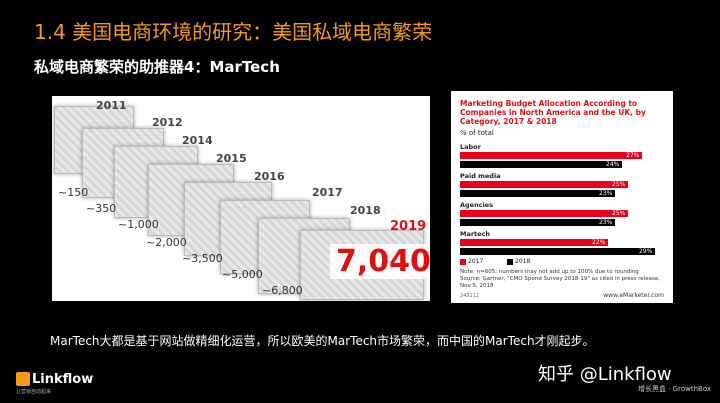 The image size is (720, 403). Describe the element at coordinates (477, 205) in the screenshot. I see `category-label: Agencies` at that location.